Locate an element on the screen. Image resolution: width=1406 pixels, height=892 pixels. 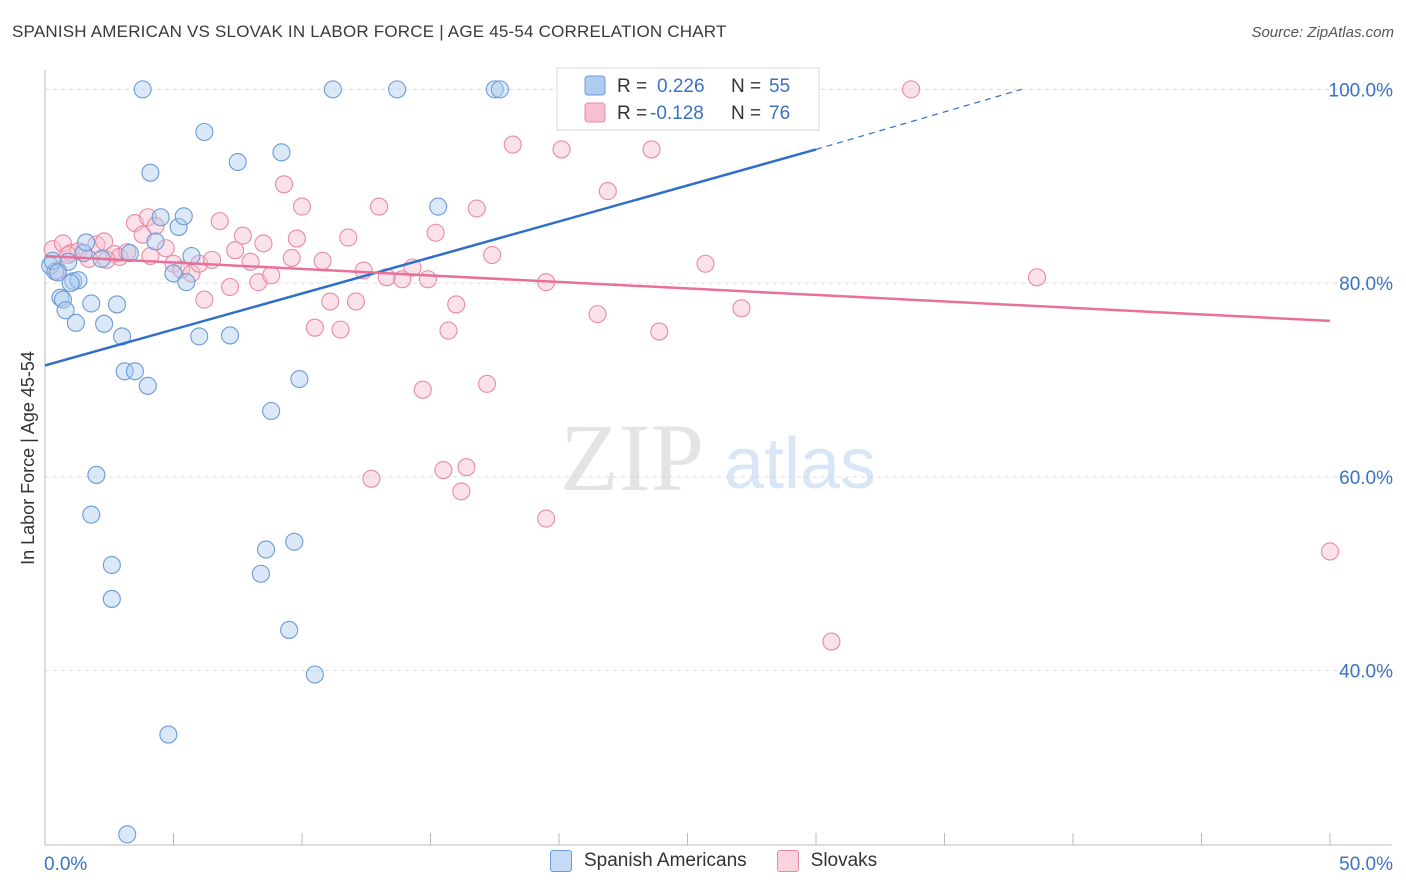
y-axis-label: In Labor Force | Age 45-54 is located at coordinates (28, 458).